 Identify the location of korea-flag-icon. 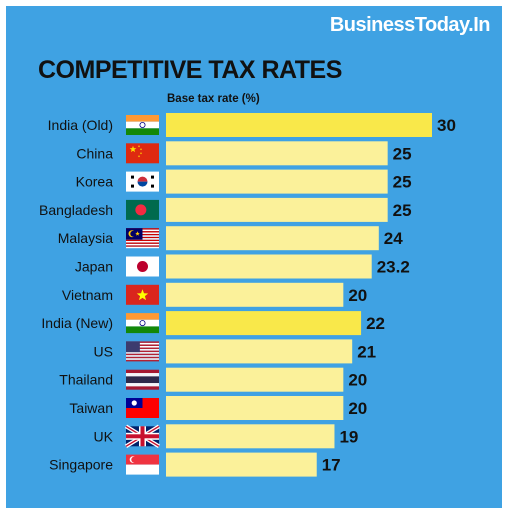
(142, 181).